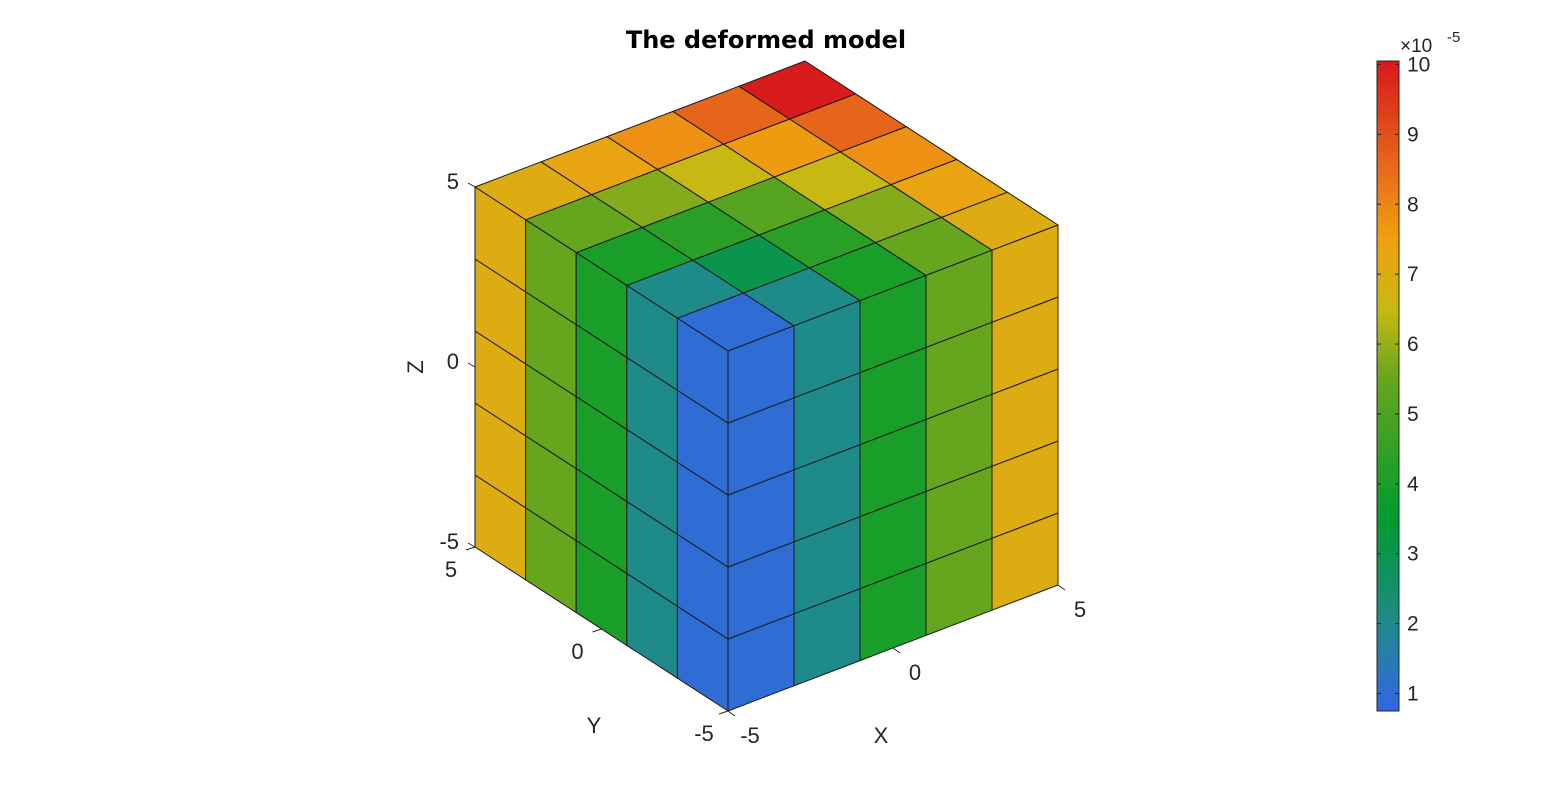 Image resolution: width=1565 pixels, height=800 pixels. Describe the element at coordinates (1413, 554) in the screenshot. I see `colorbar-tick-label: 3` at that location.